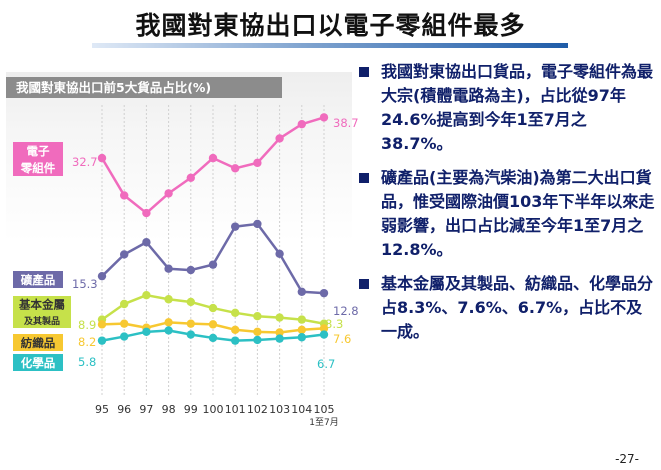  Describe the element at coordinates (85, 284) in the screenshot. I see `series-start-value: 15.3` at that location.